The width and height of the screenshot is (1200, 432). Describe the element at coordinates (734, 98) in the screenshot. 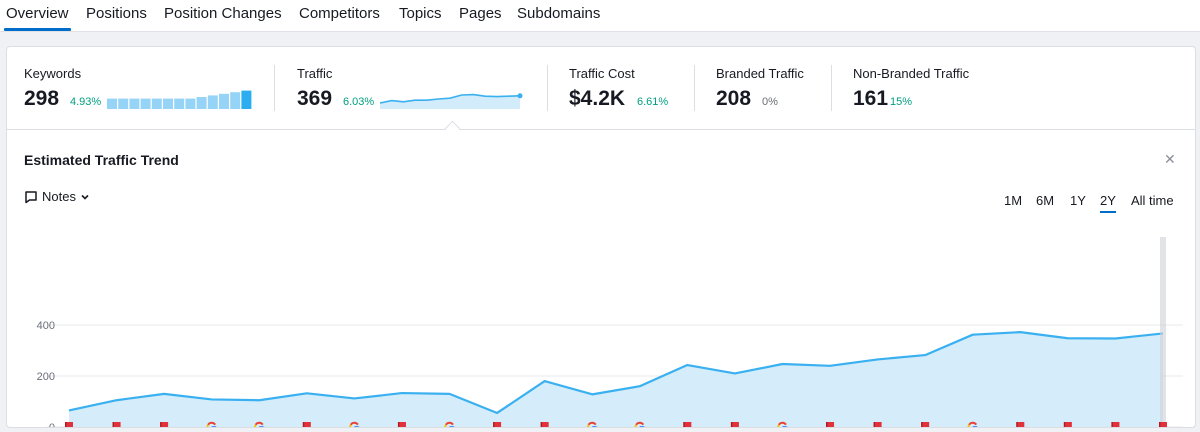

I see `metric-branded-value: 208` at that location.